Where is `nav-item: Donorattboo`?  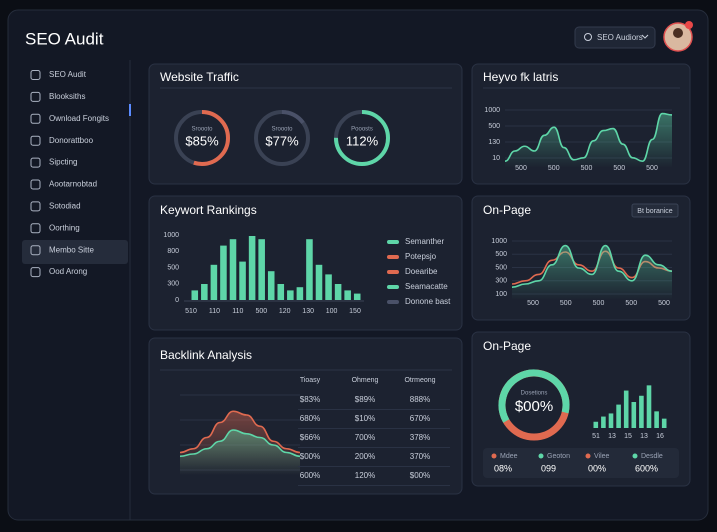 nav-item: Donorattboo is located at coordinates (71, 140).